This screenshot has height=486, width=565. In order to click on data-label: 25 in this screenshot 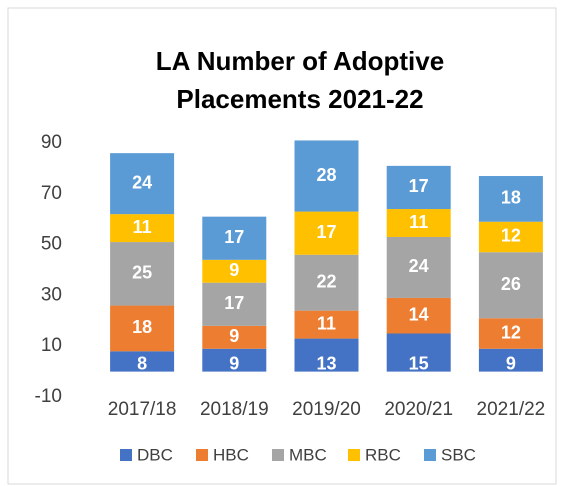, I will do `click(142, 273)`.